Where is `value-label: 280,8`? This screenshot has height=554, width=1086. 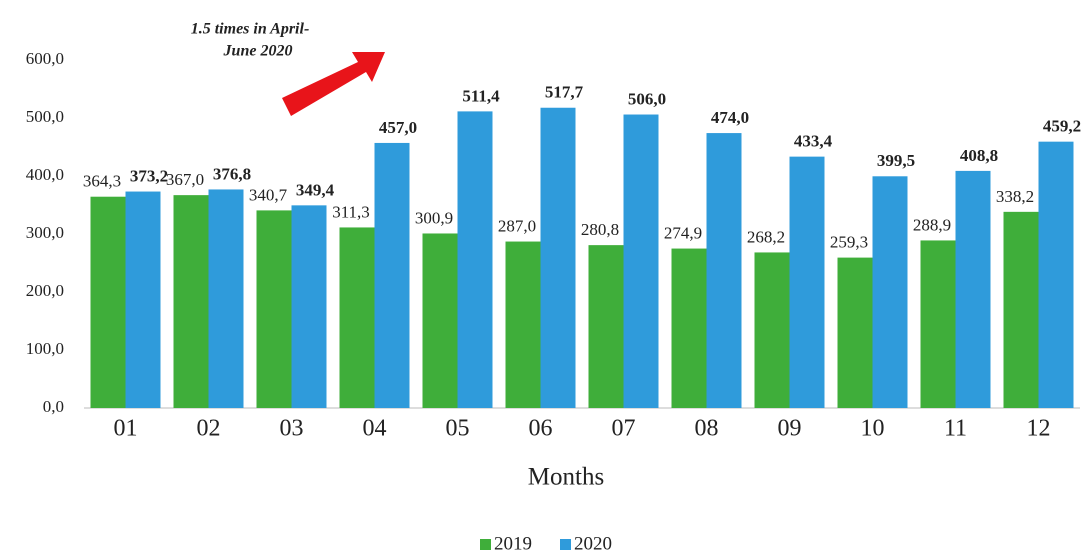 value-label: 280,8 is located at coordinates (600, 229).